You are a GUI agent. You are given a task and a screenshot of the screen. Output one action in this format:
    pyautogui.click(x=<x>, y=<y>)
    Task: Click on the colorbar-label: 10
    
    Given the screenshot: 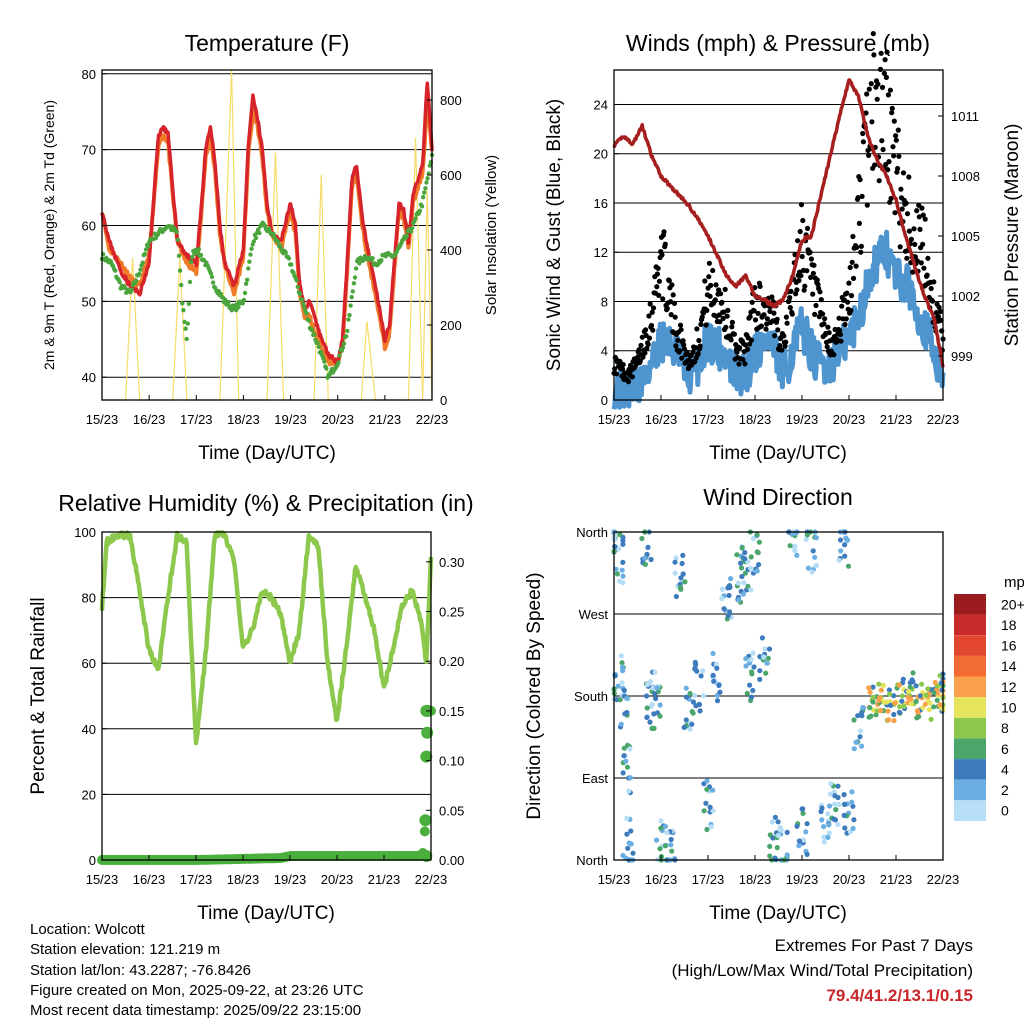 What is the action you would take?
    pyautogui.click(x=1009, y=708)
    